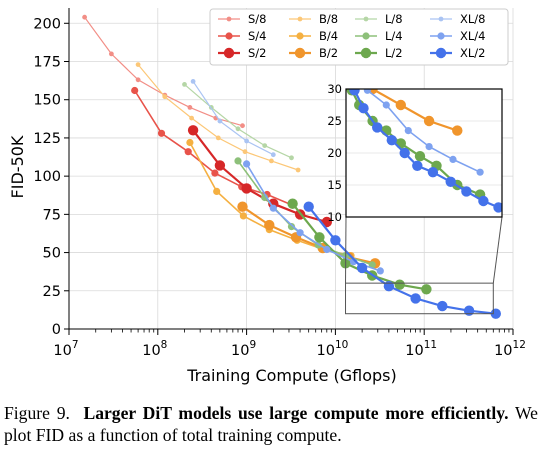 This screenshot has width=542, height=455. I want to click on y-tick-label: 125, so click(47, 139).